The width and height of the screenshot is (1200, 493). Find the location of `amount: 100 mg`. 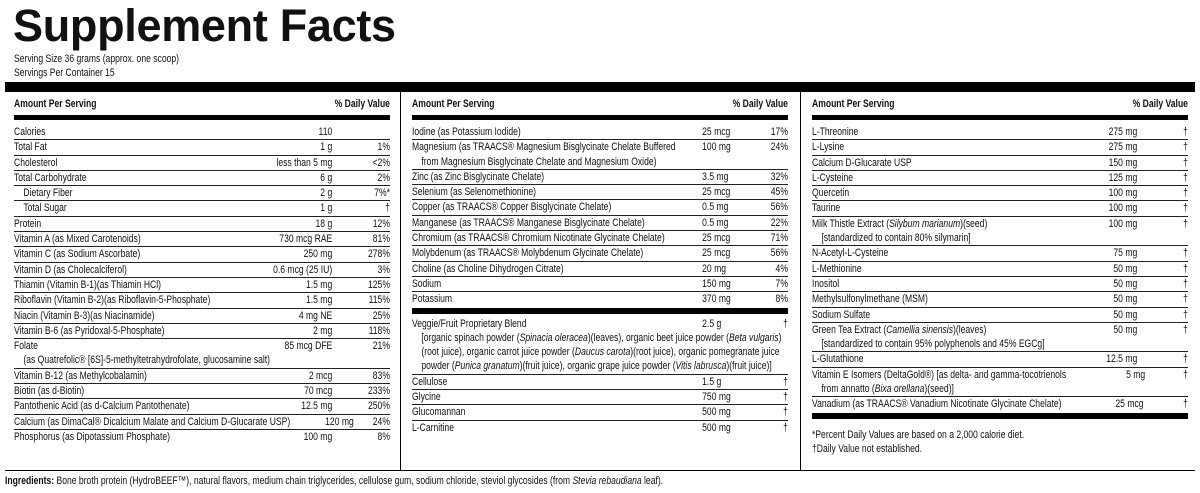

amount: 100 mg is located at coordinates (716, 147).